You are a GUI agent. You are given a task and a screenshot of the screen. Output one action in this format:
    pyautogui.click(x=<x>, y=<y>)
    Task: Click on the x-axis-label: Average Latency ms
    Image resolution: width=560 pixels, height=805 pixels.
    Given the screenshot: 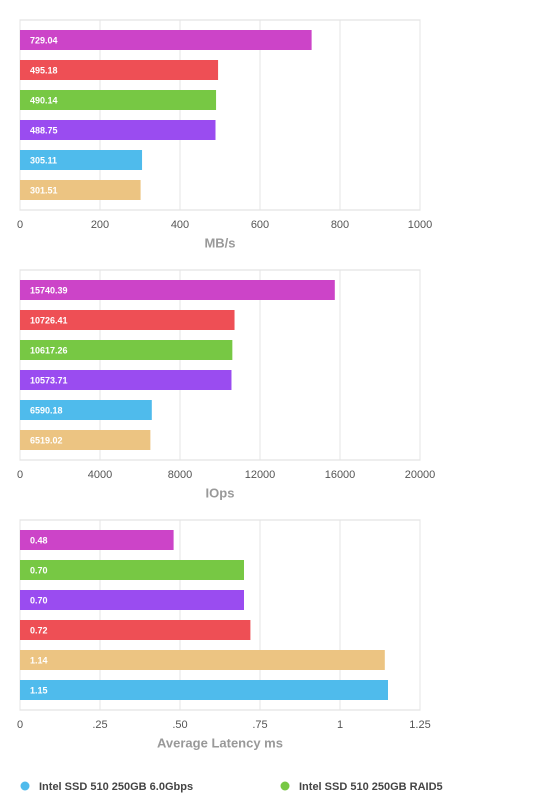 What is the action you would take?
    pyautogui.click(x=220, y=742)
    